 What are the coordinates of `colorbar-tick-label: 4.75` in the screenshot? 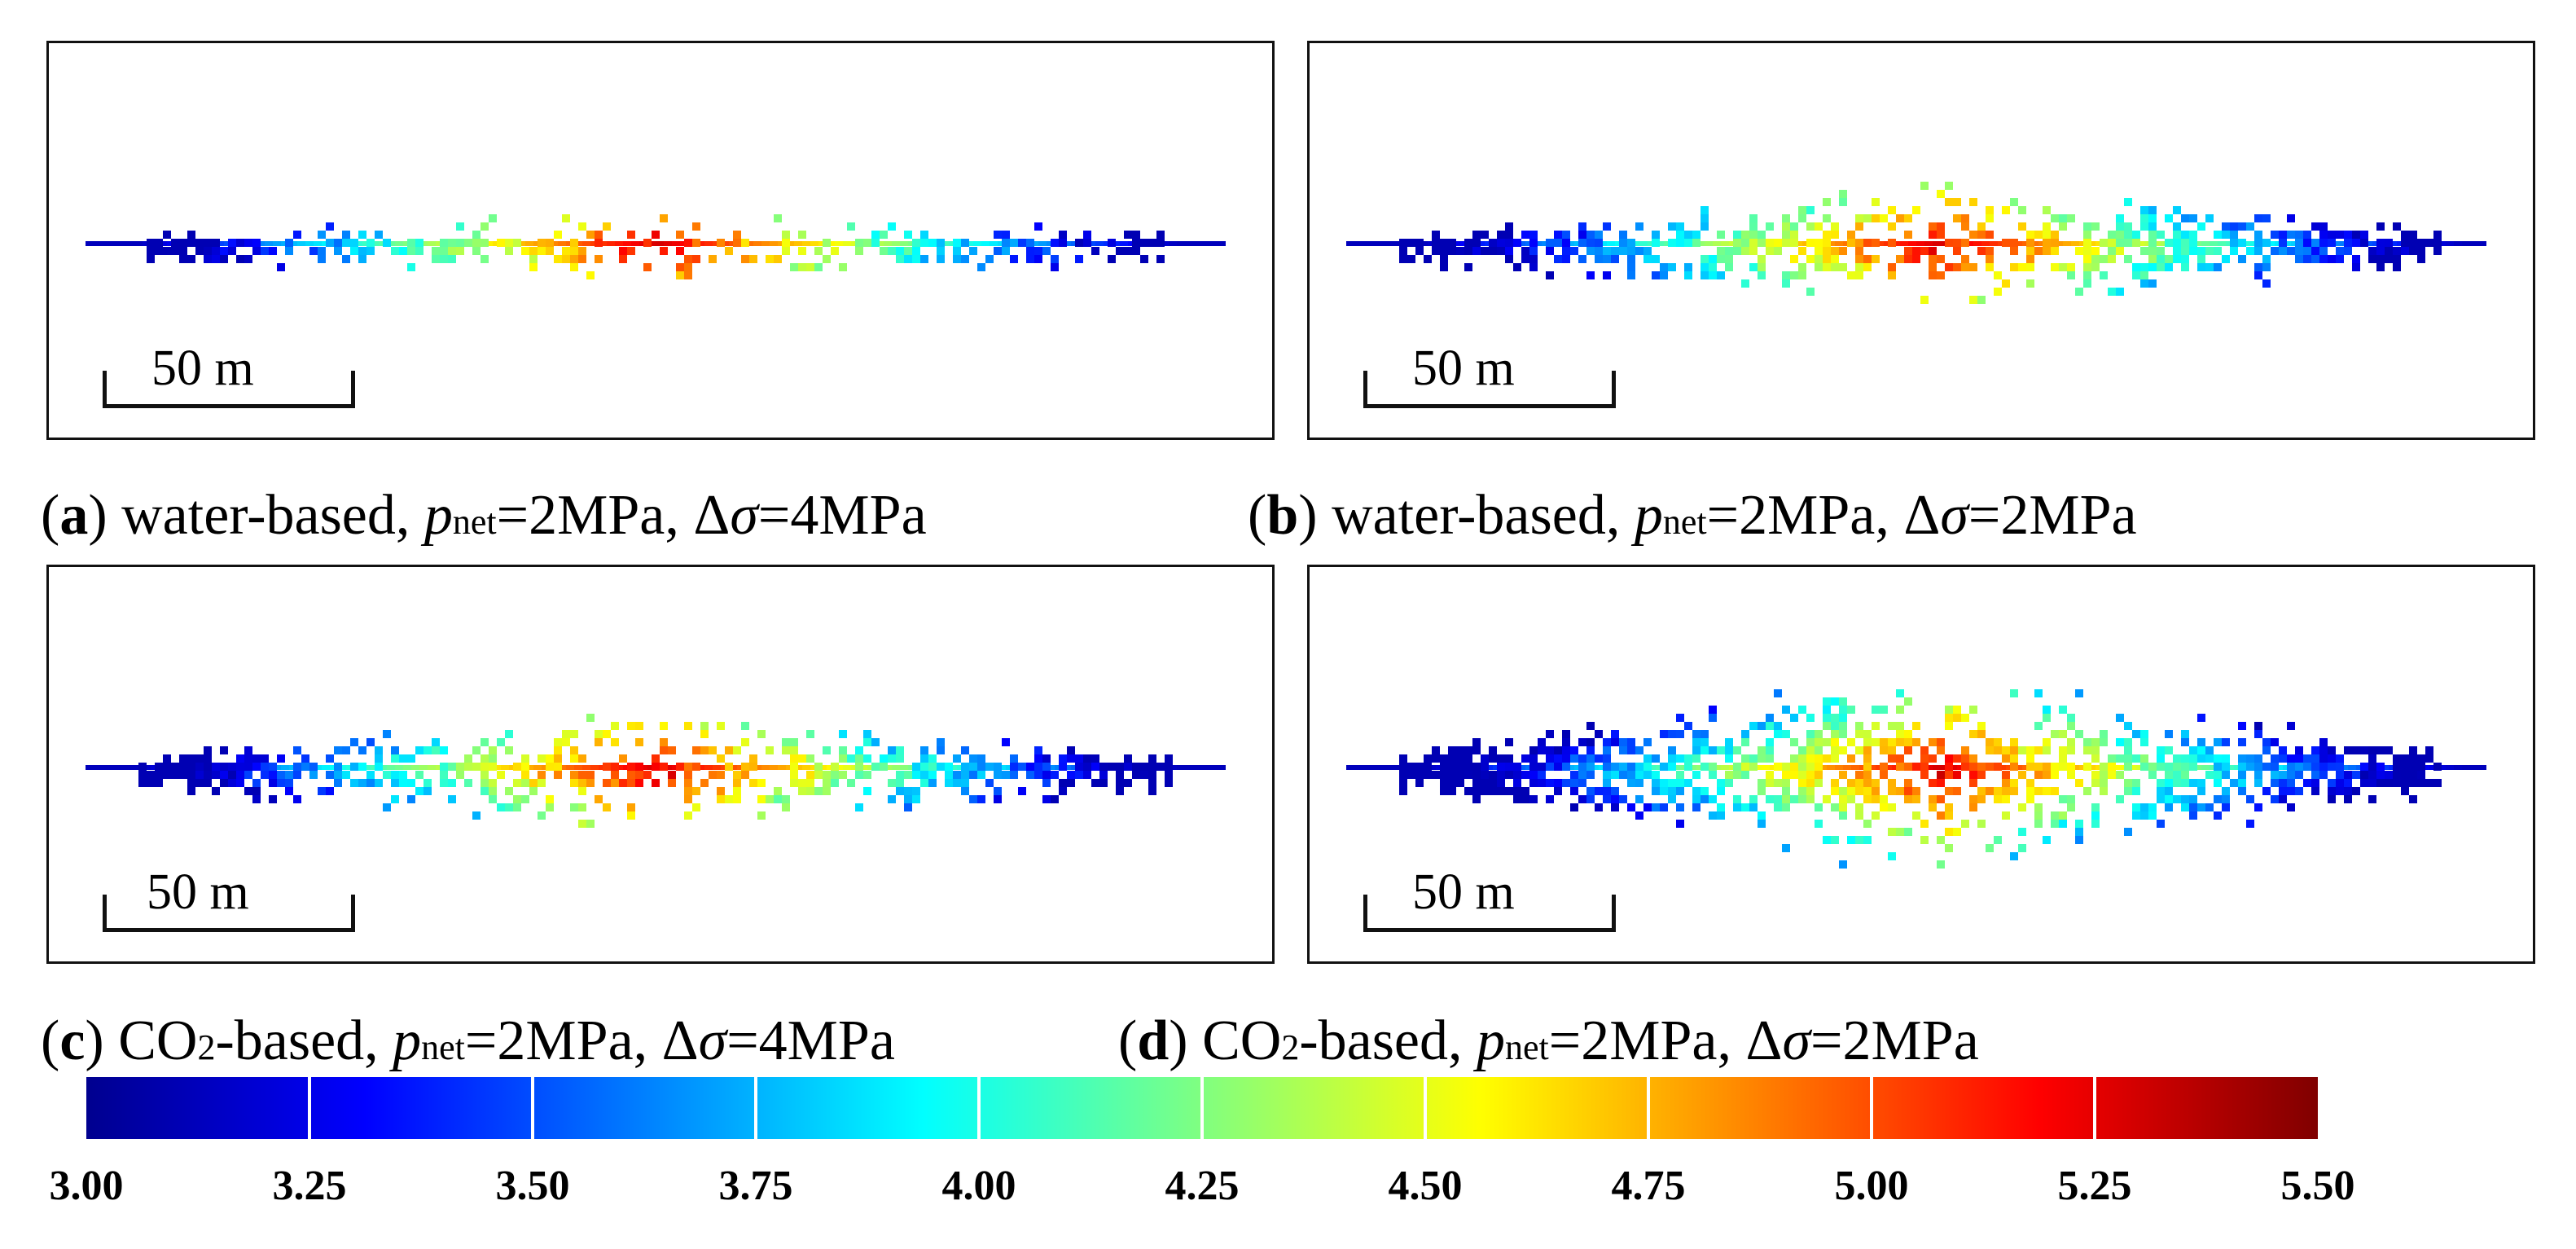 It's located at (1648, 1186).